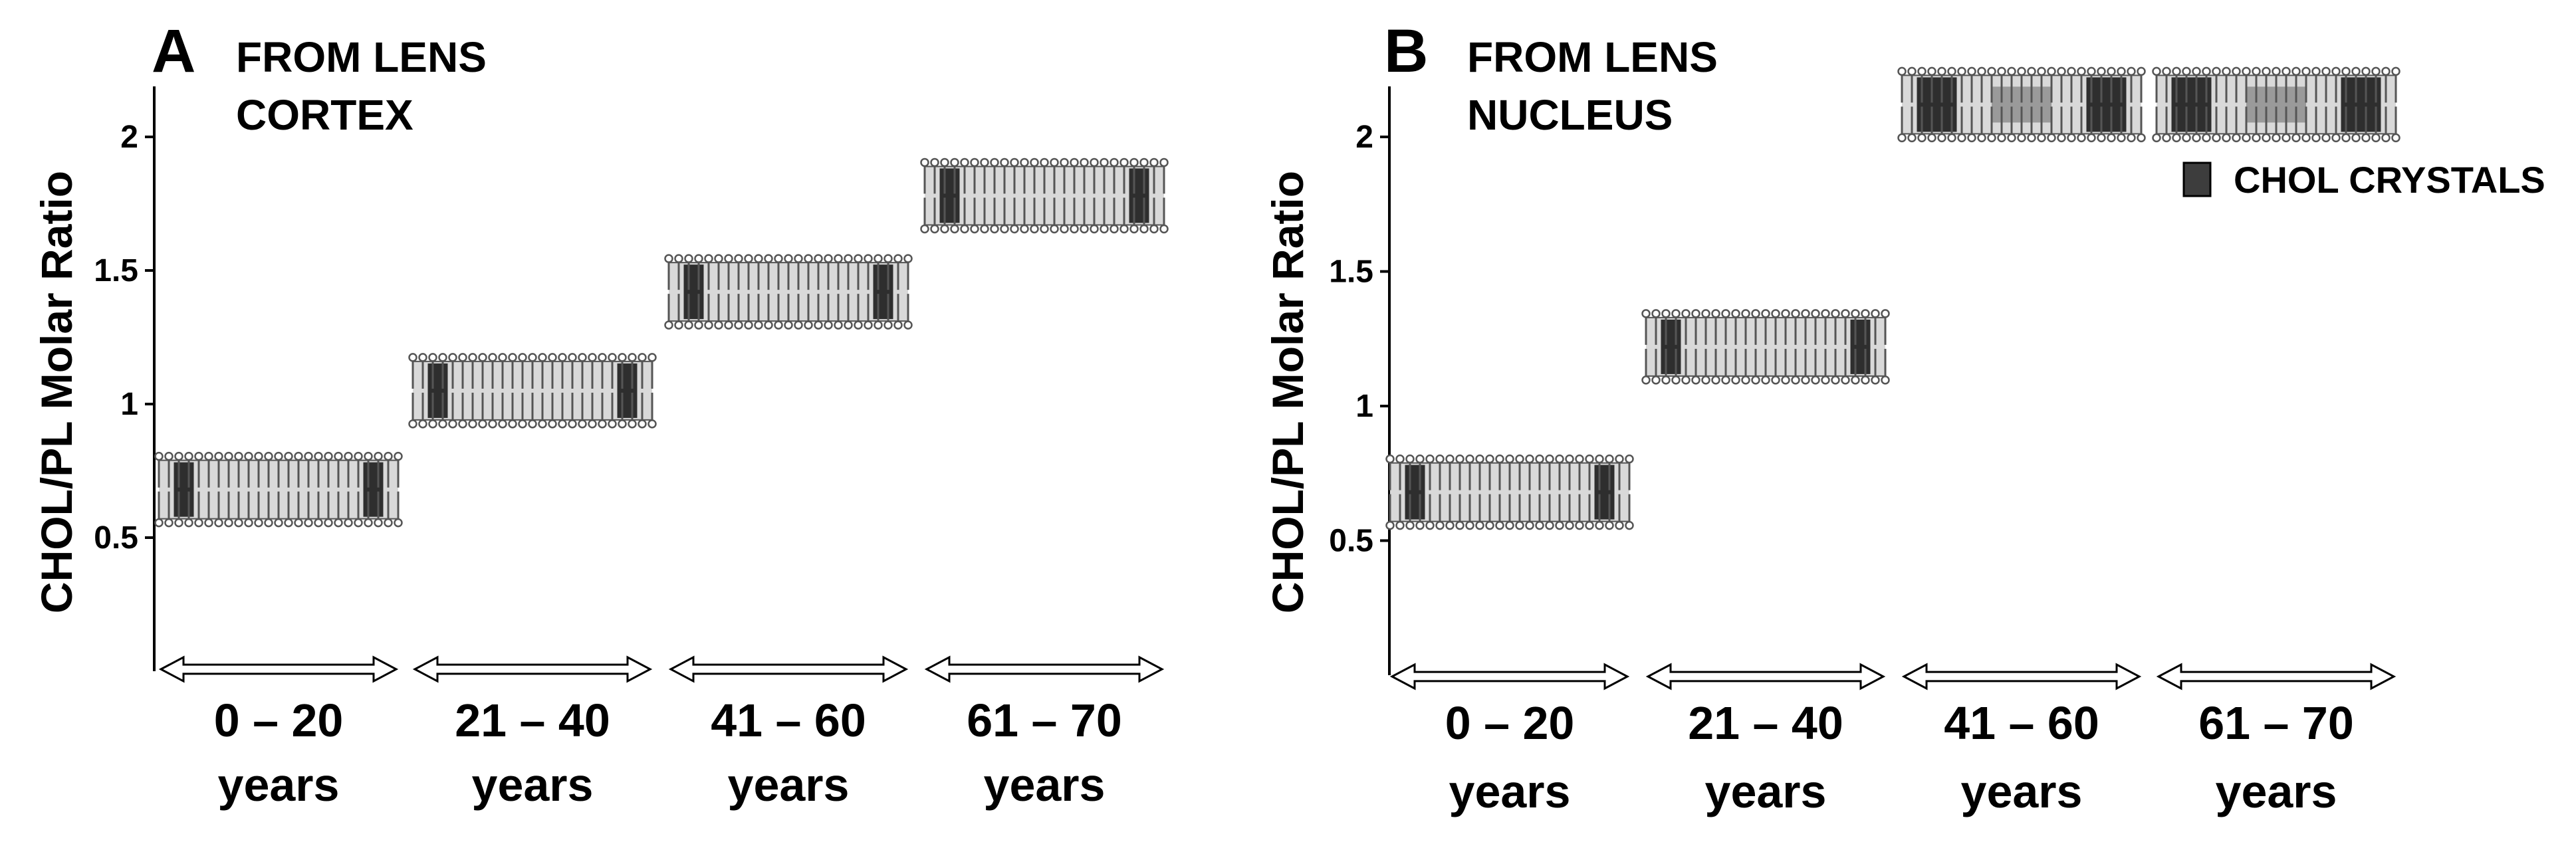 The image size is (2576, 842). I want to click on panel-b-x-label-2-years: years, so click(2022, 791).